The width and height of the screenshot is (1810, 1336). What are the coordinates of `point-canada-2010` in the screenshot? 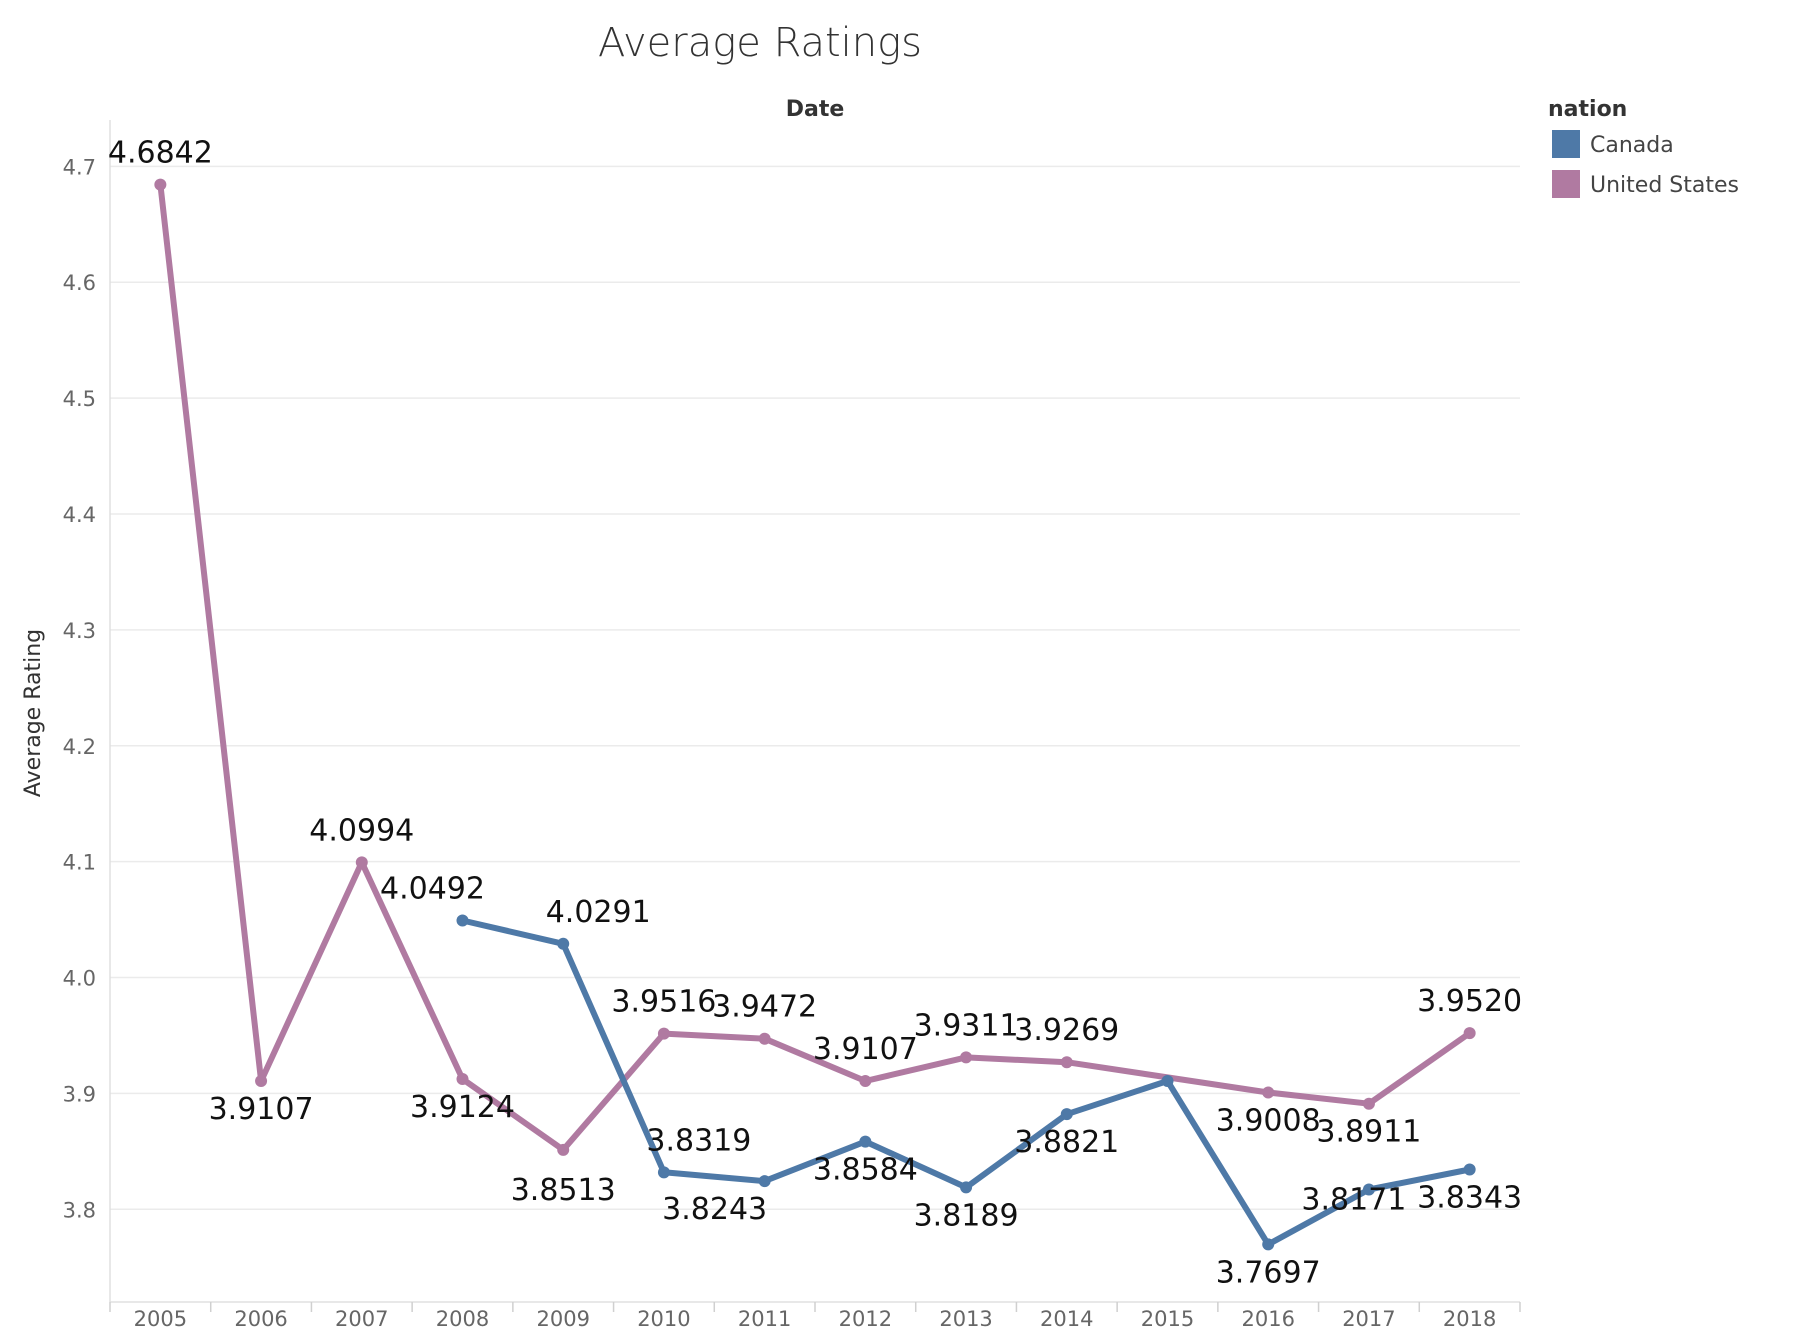 It's located at (663, 1172).